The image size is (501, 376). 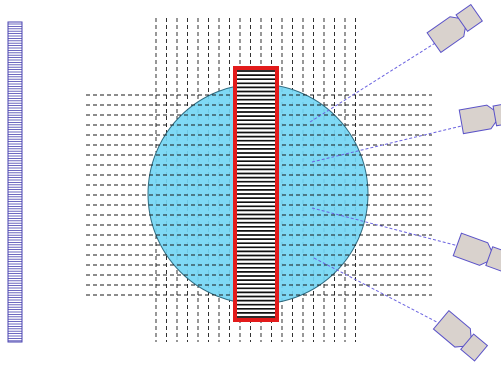 I want to click on grating-icon, so click(x=15, y=182).